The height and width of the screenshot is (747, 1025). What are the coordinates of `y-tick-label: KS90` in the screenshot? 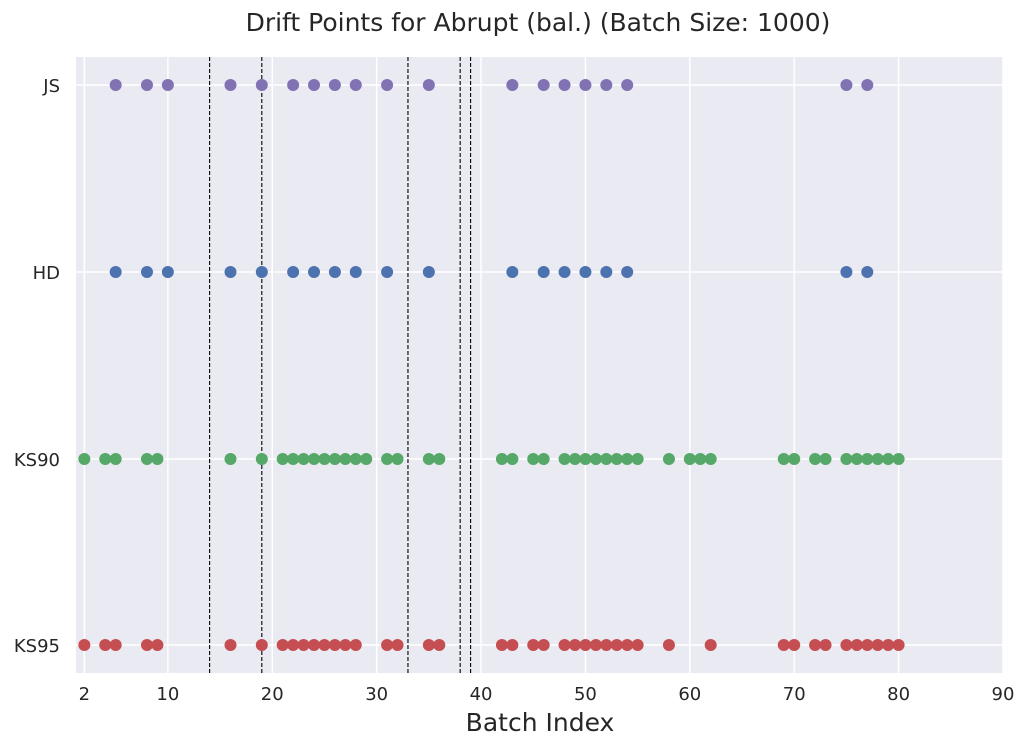 It's located at (37, 460).